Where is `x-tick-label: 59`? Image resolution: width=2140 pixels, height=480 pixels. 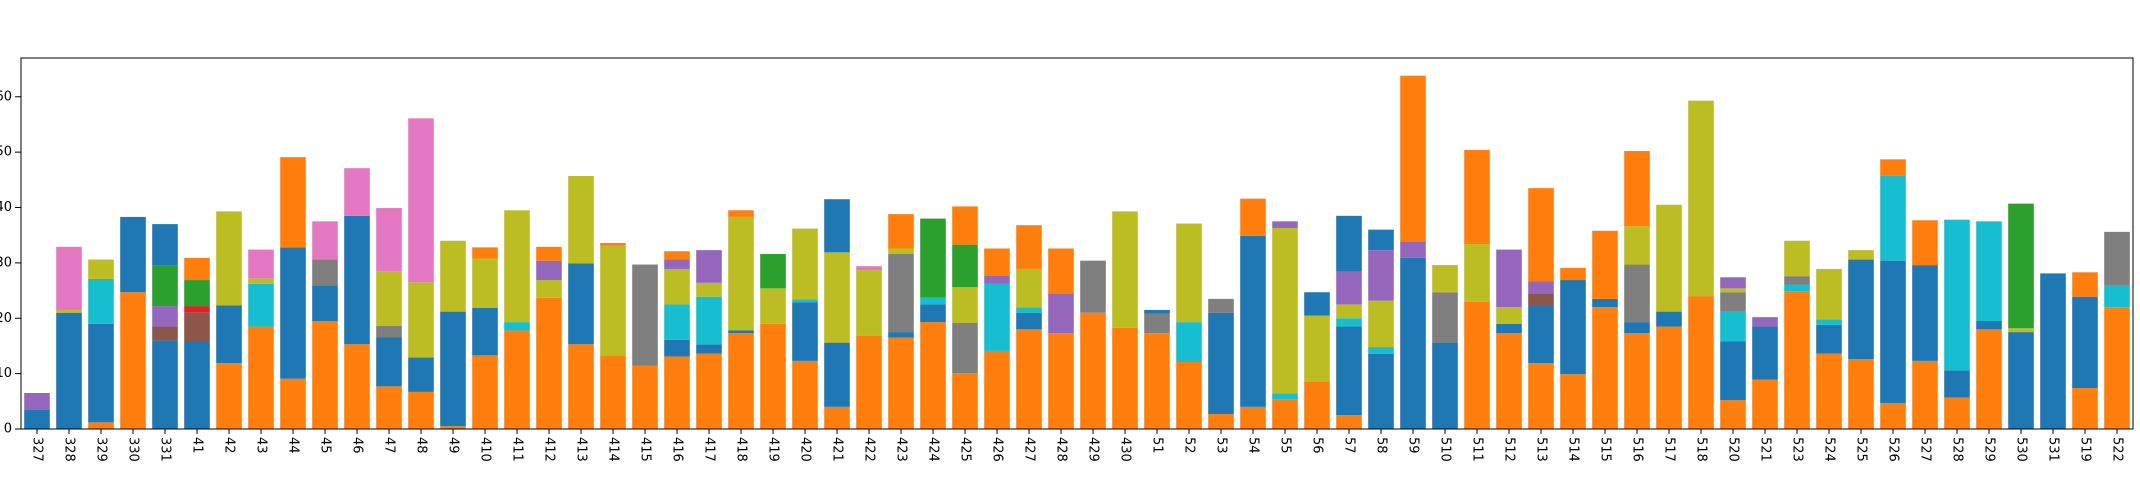 x-tick-label: 59 is located at coordinates (1413, 445).